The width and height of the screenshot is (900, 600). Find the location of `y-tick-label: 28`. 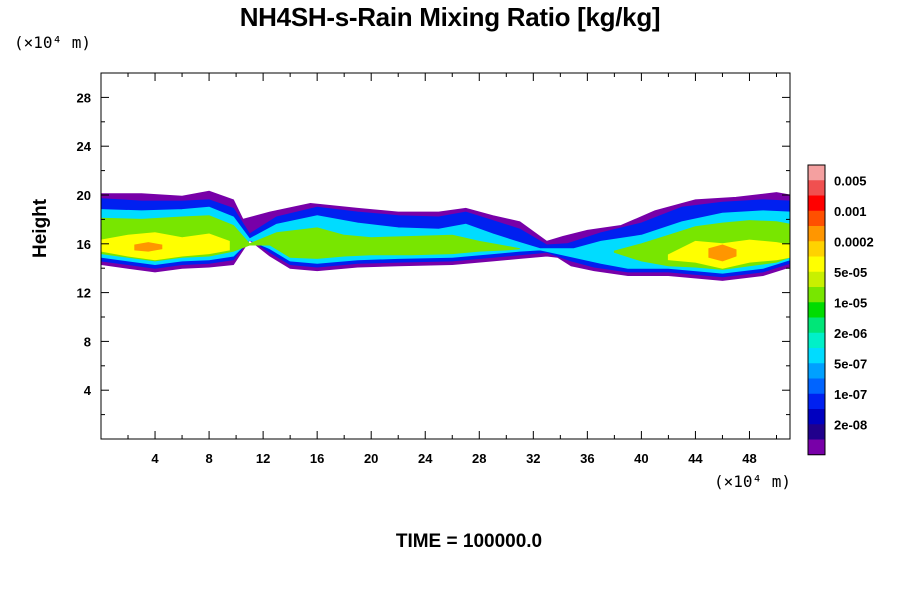

y-tick-label: 28 is located at coordinates (84, 97).